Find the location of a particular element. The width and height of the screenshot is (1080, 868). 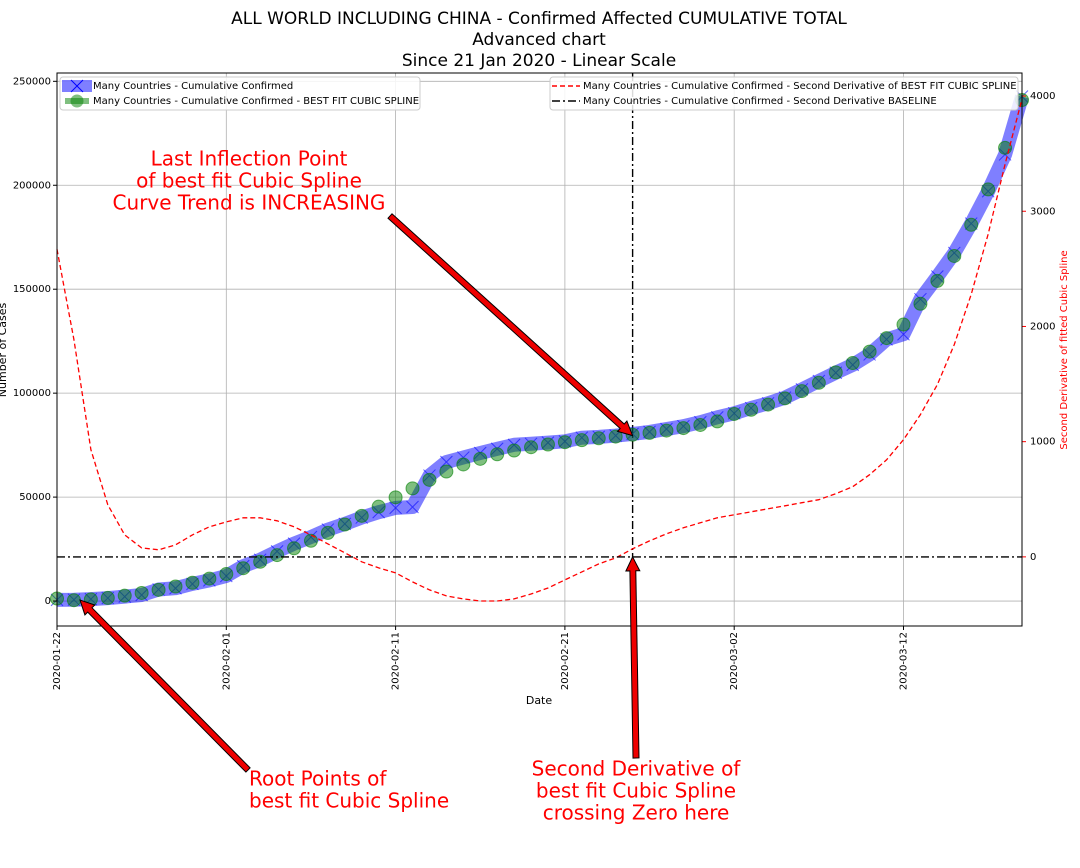

annotation-text: Last Inflection Point is located at coordinates (249, 159).